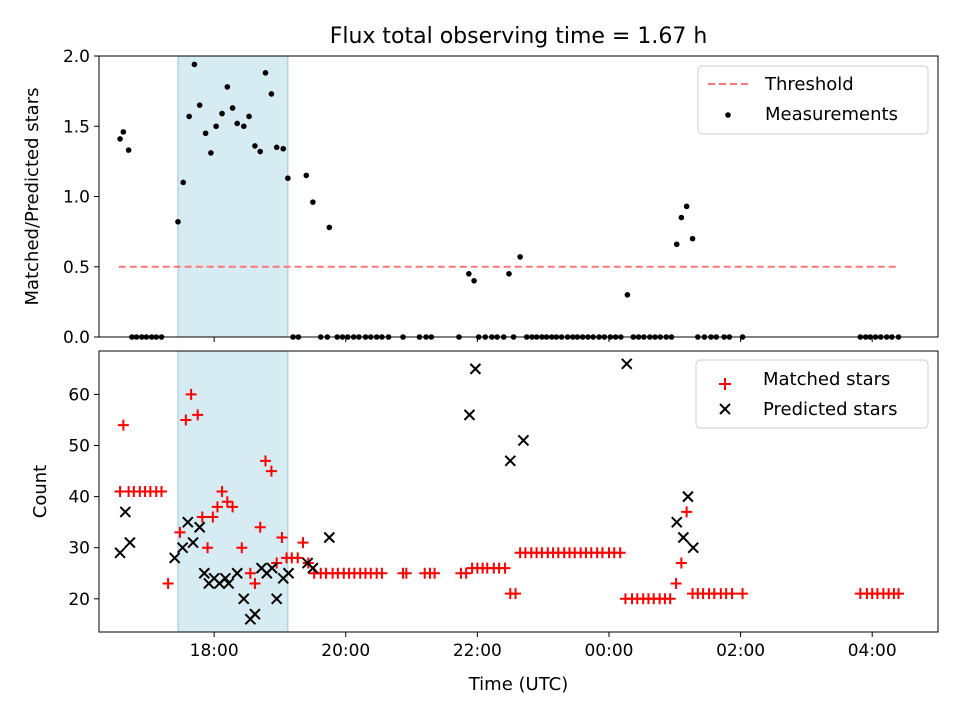 This screenshot has width=960, height=724. What do you see at coordinates (79, 447) in the screenshot?
I see `y-tick-label: 50` at bounding box center [79, 447].